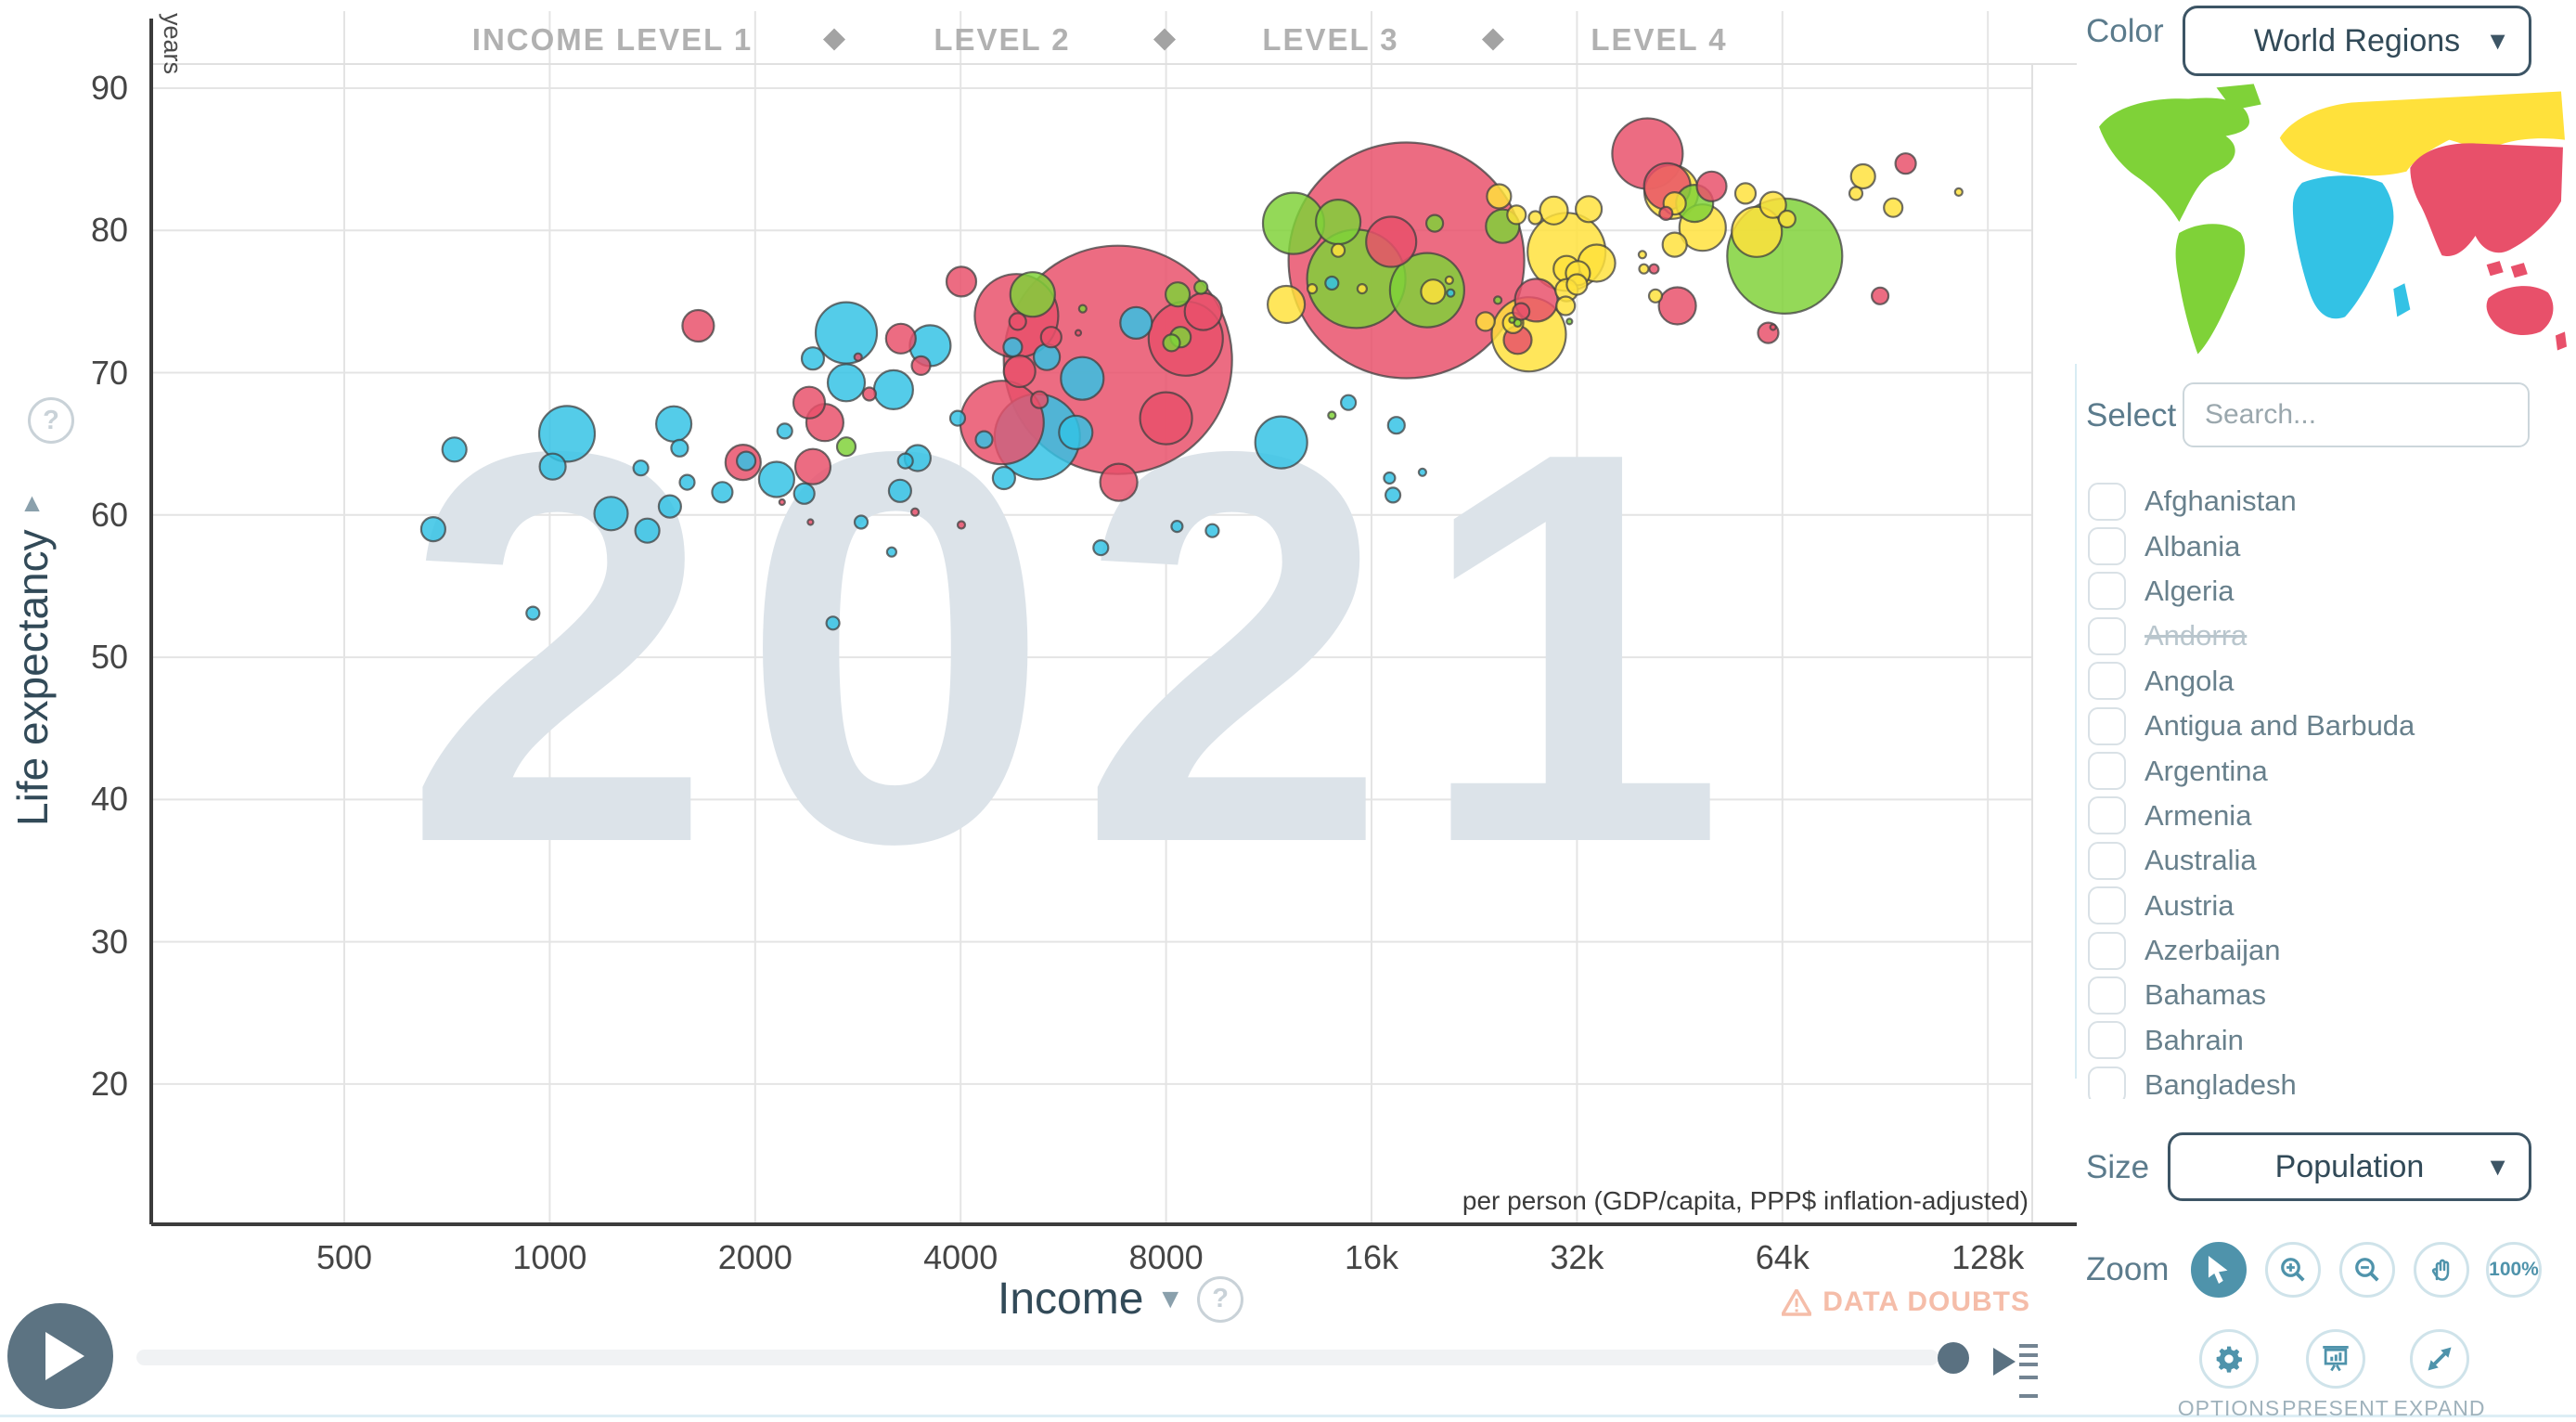 The width and height of the screenshot is (2576, 1422). What do you see at coordinates (2219, 1270) in the screenshot?
I see `cursor-tool-button` at bounding box center [2219, 1270].